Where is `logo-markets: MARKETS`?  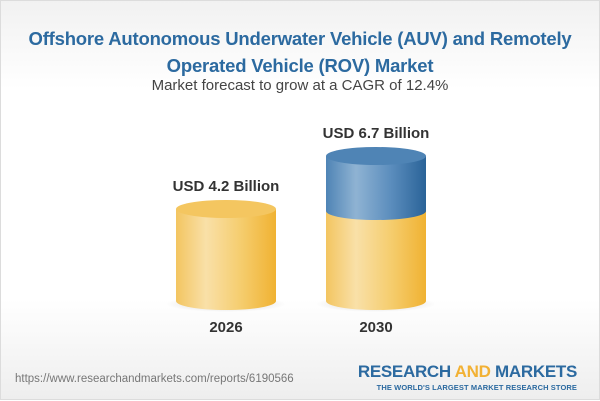 logo-markets: MARKETS is located at coordinates (533, 371).